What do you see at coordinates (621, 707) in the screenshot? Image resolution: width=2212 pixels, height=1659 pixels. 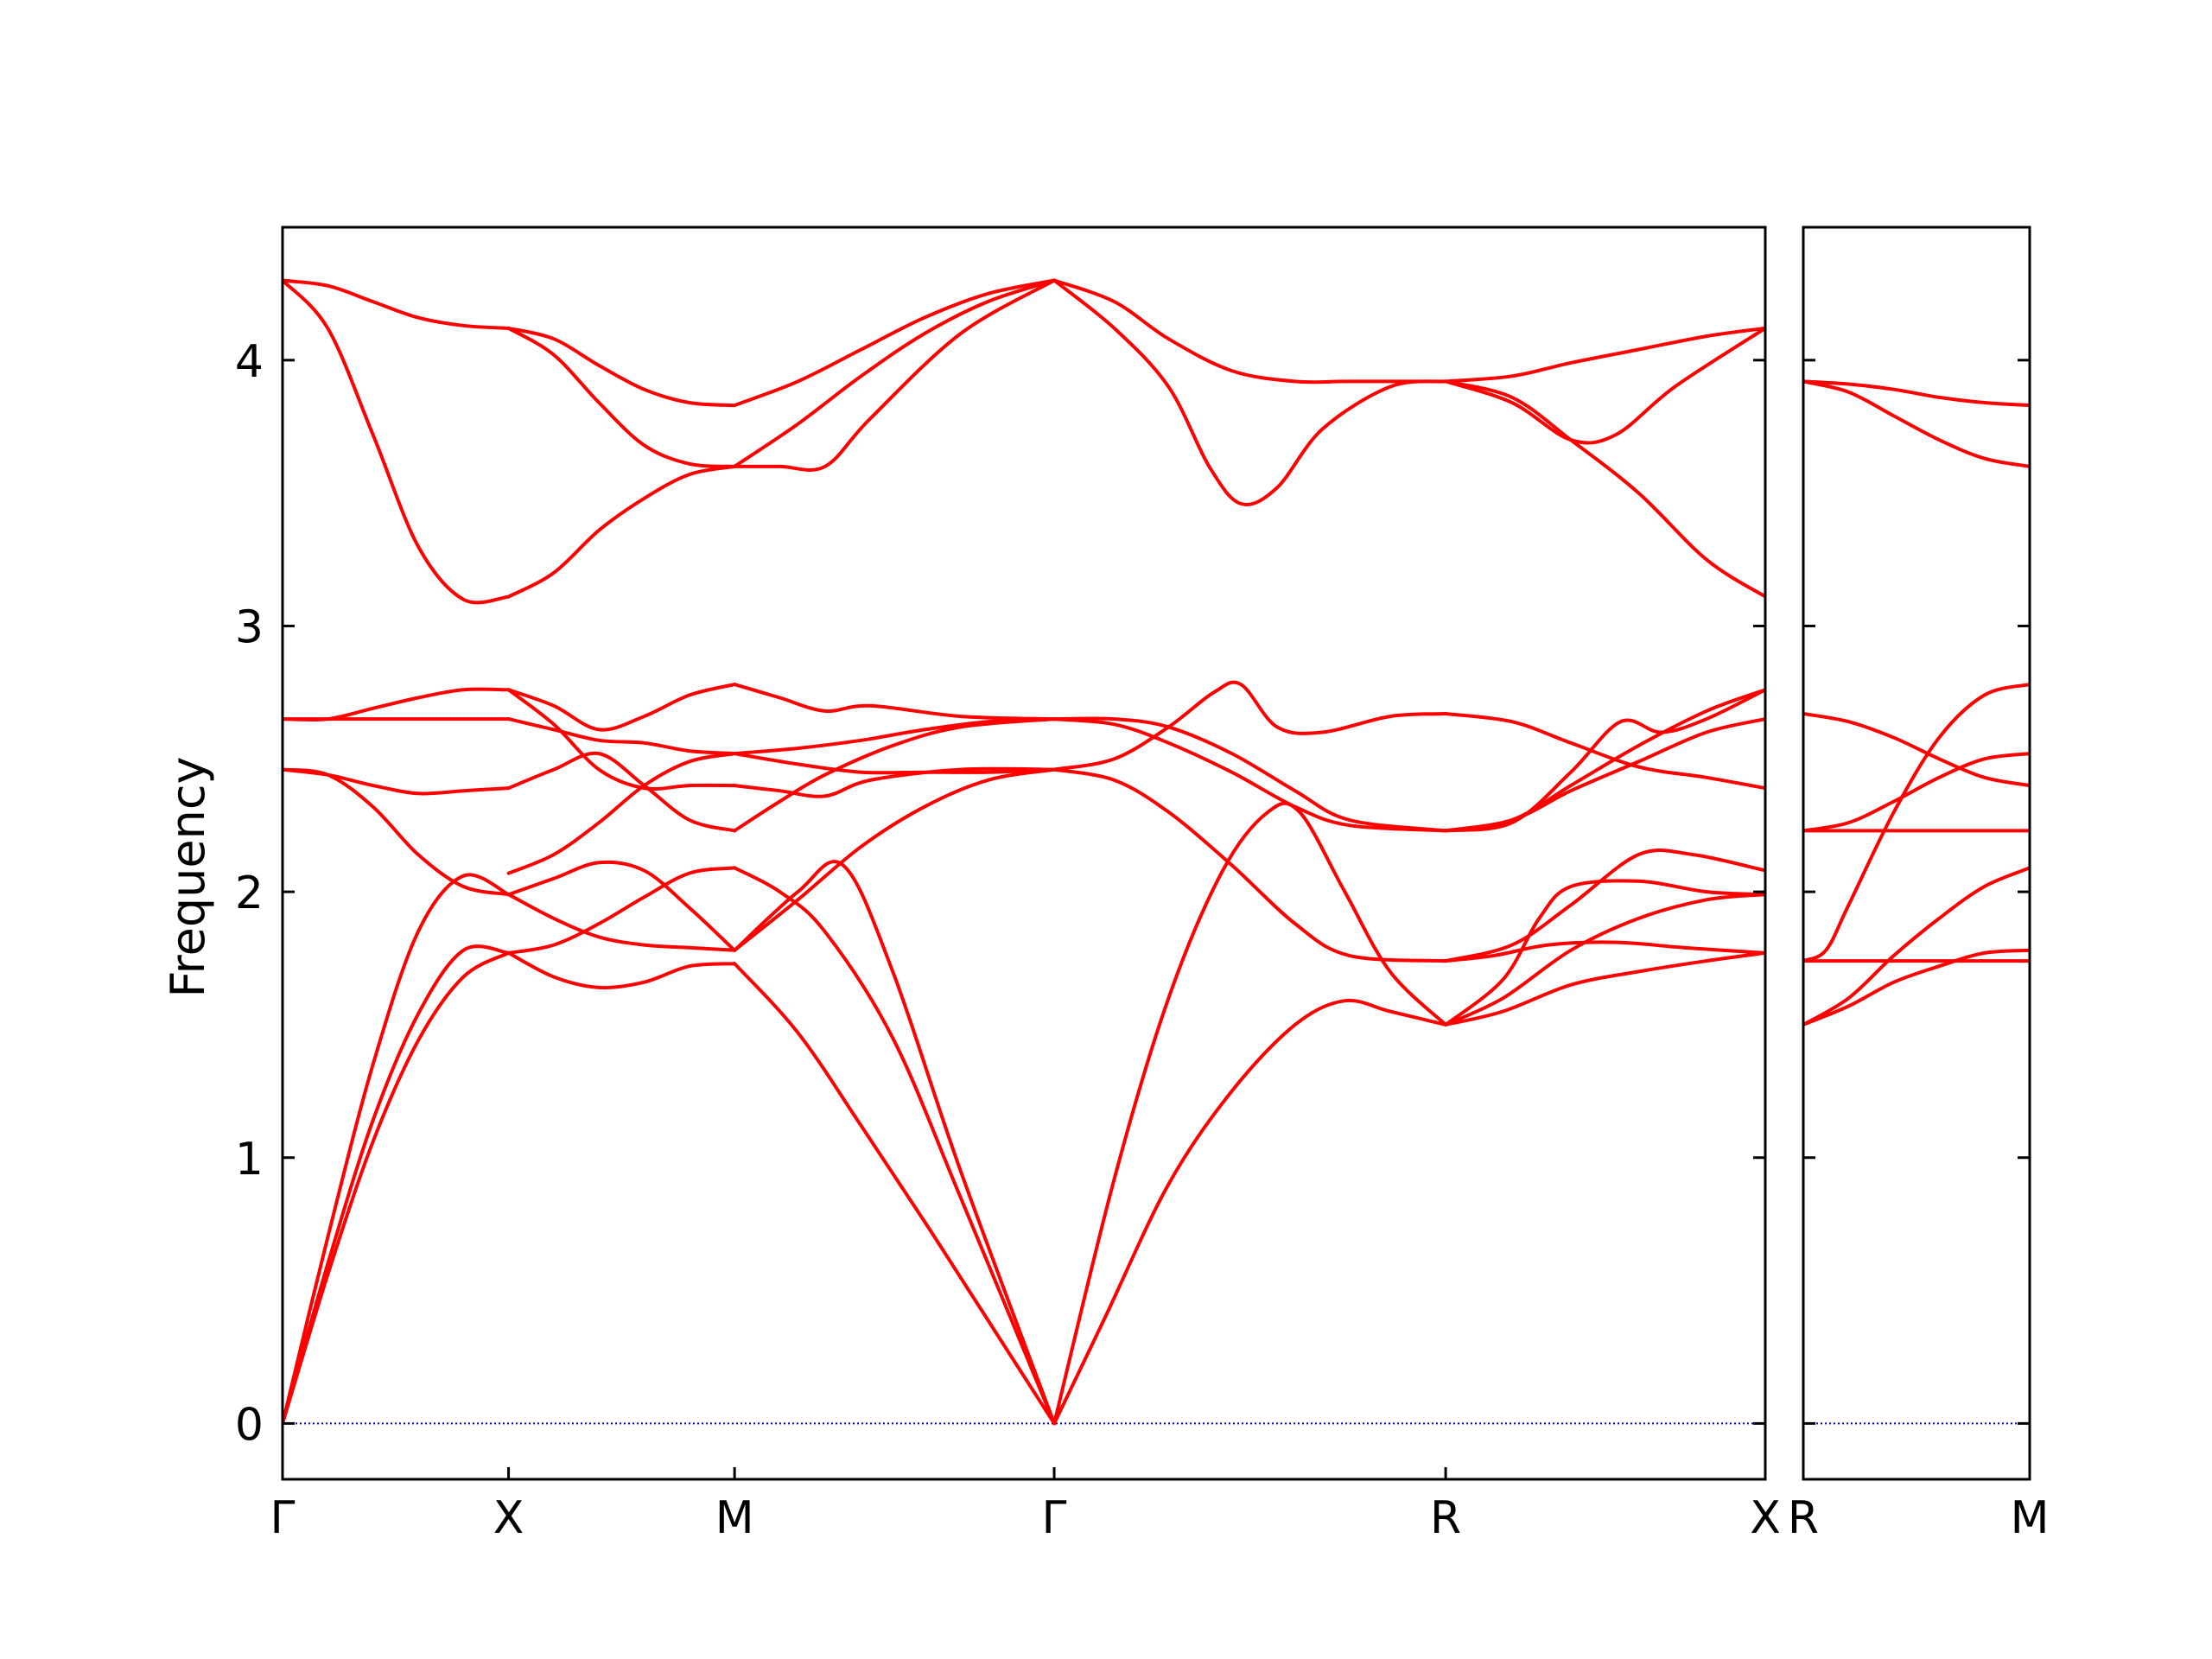 I see `band-line-main-s1-b8` at bounding box center [621, 707].